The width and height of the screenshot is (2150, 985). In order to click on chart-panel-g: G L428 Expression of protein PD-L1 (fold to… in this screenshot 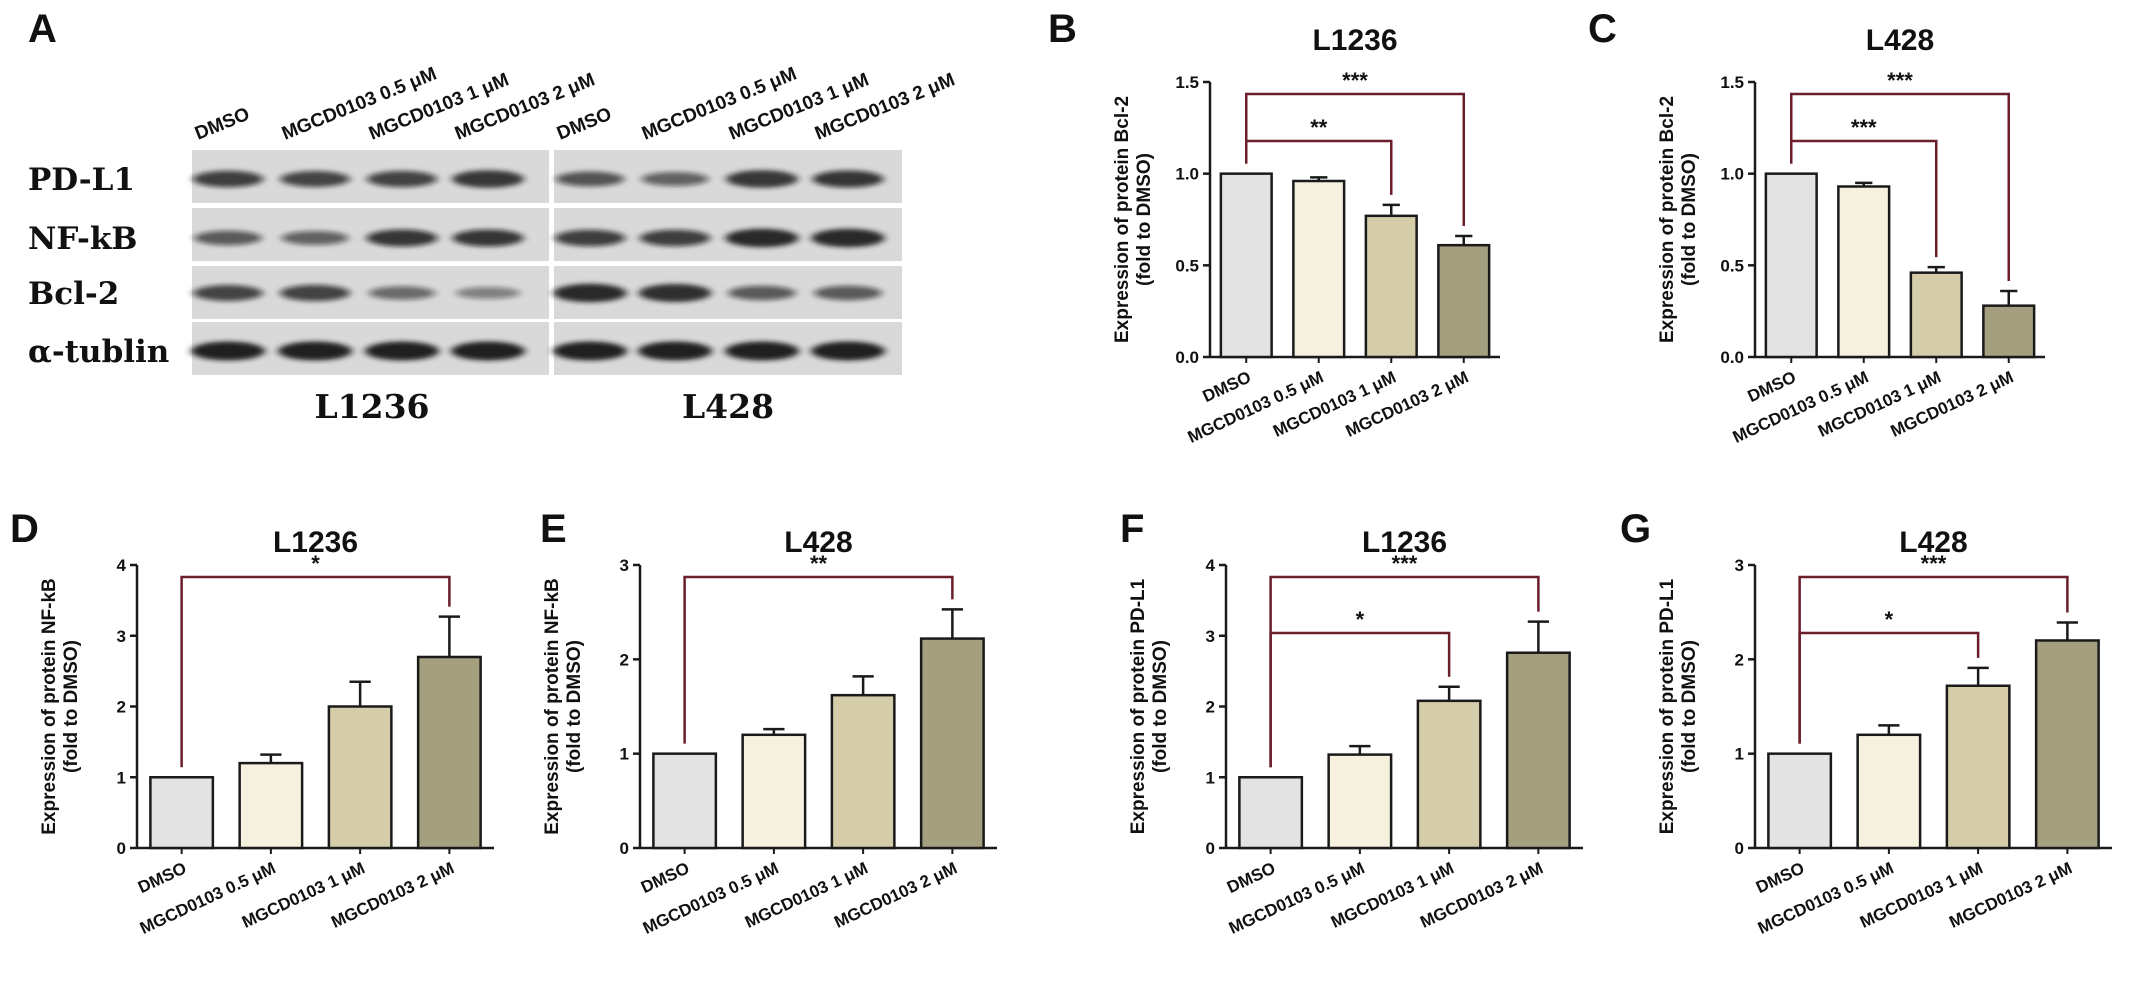, I will do `click(1866, 722)`.